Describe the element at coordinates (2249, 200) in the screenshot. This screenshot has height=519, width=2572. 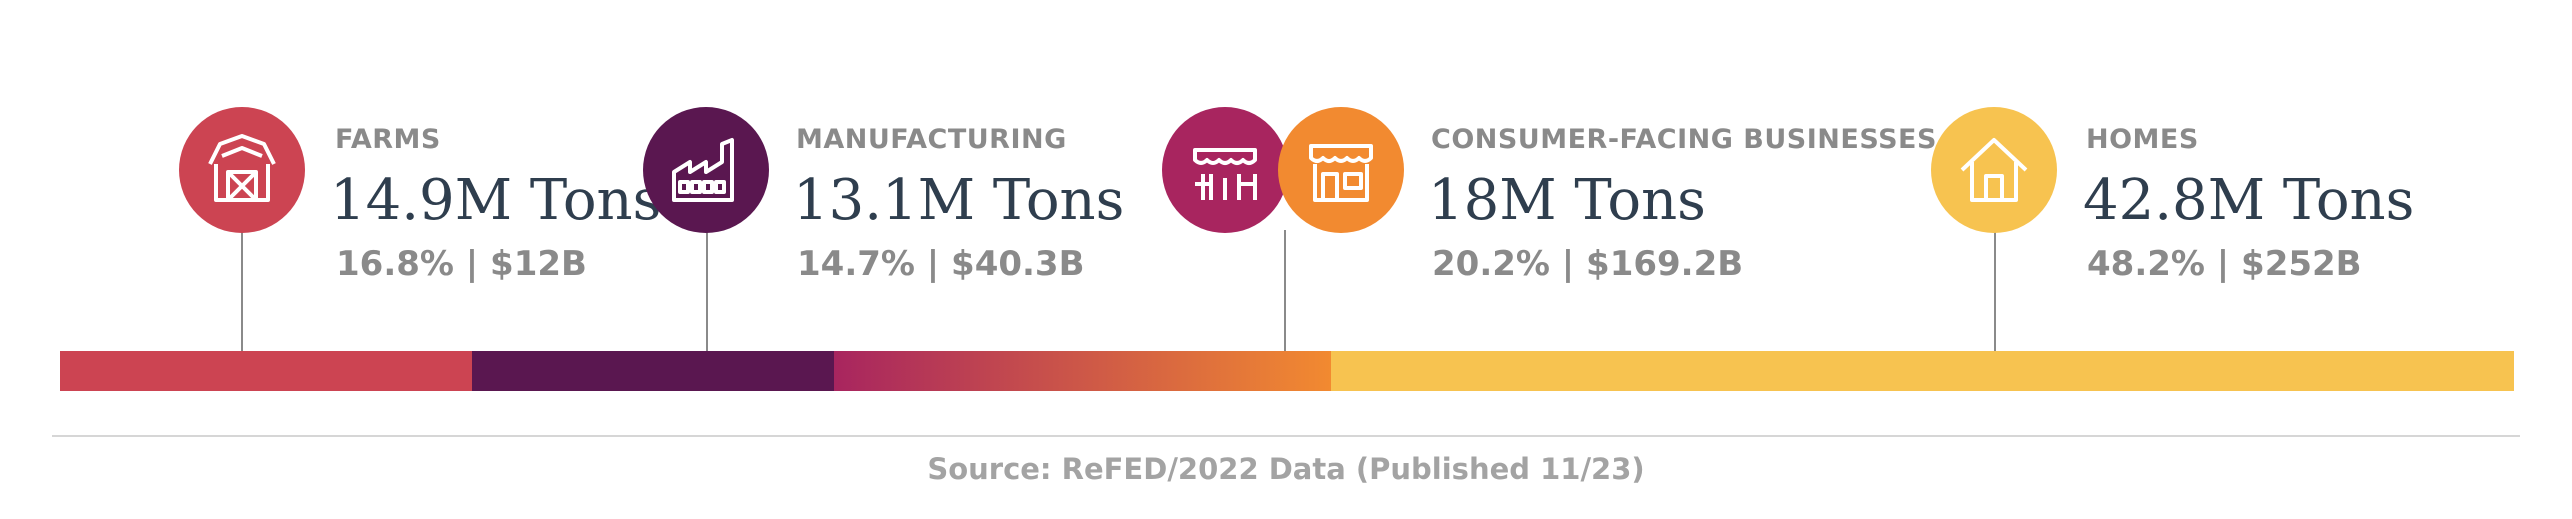
I see `homes-tons: 42.8M Tons` at that location.